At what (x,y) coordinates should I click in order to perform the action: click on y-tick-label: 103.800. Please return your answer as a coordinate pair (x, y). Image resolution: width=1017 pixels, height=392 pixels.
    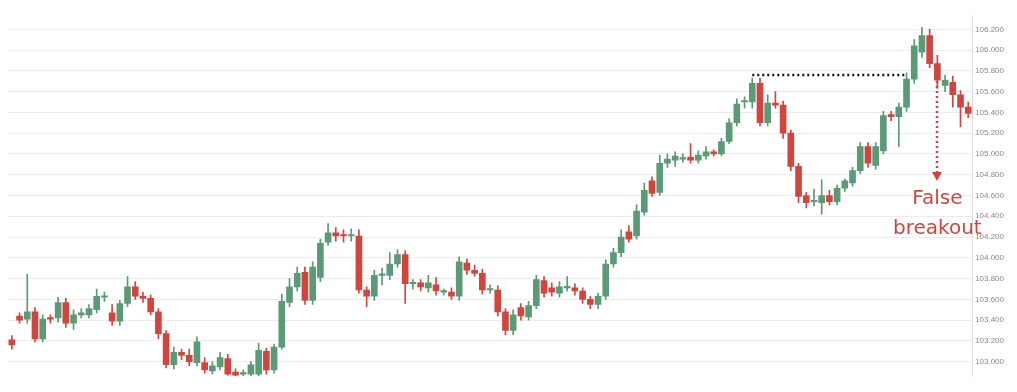
    Looking at the image, I should click on (990, 278).